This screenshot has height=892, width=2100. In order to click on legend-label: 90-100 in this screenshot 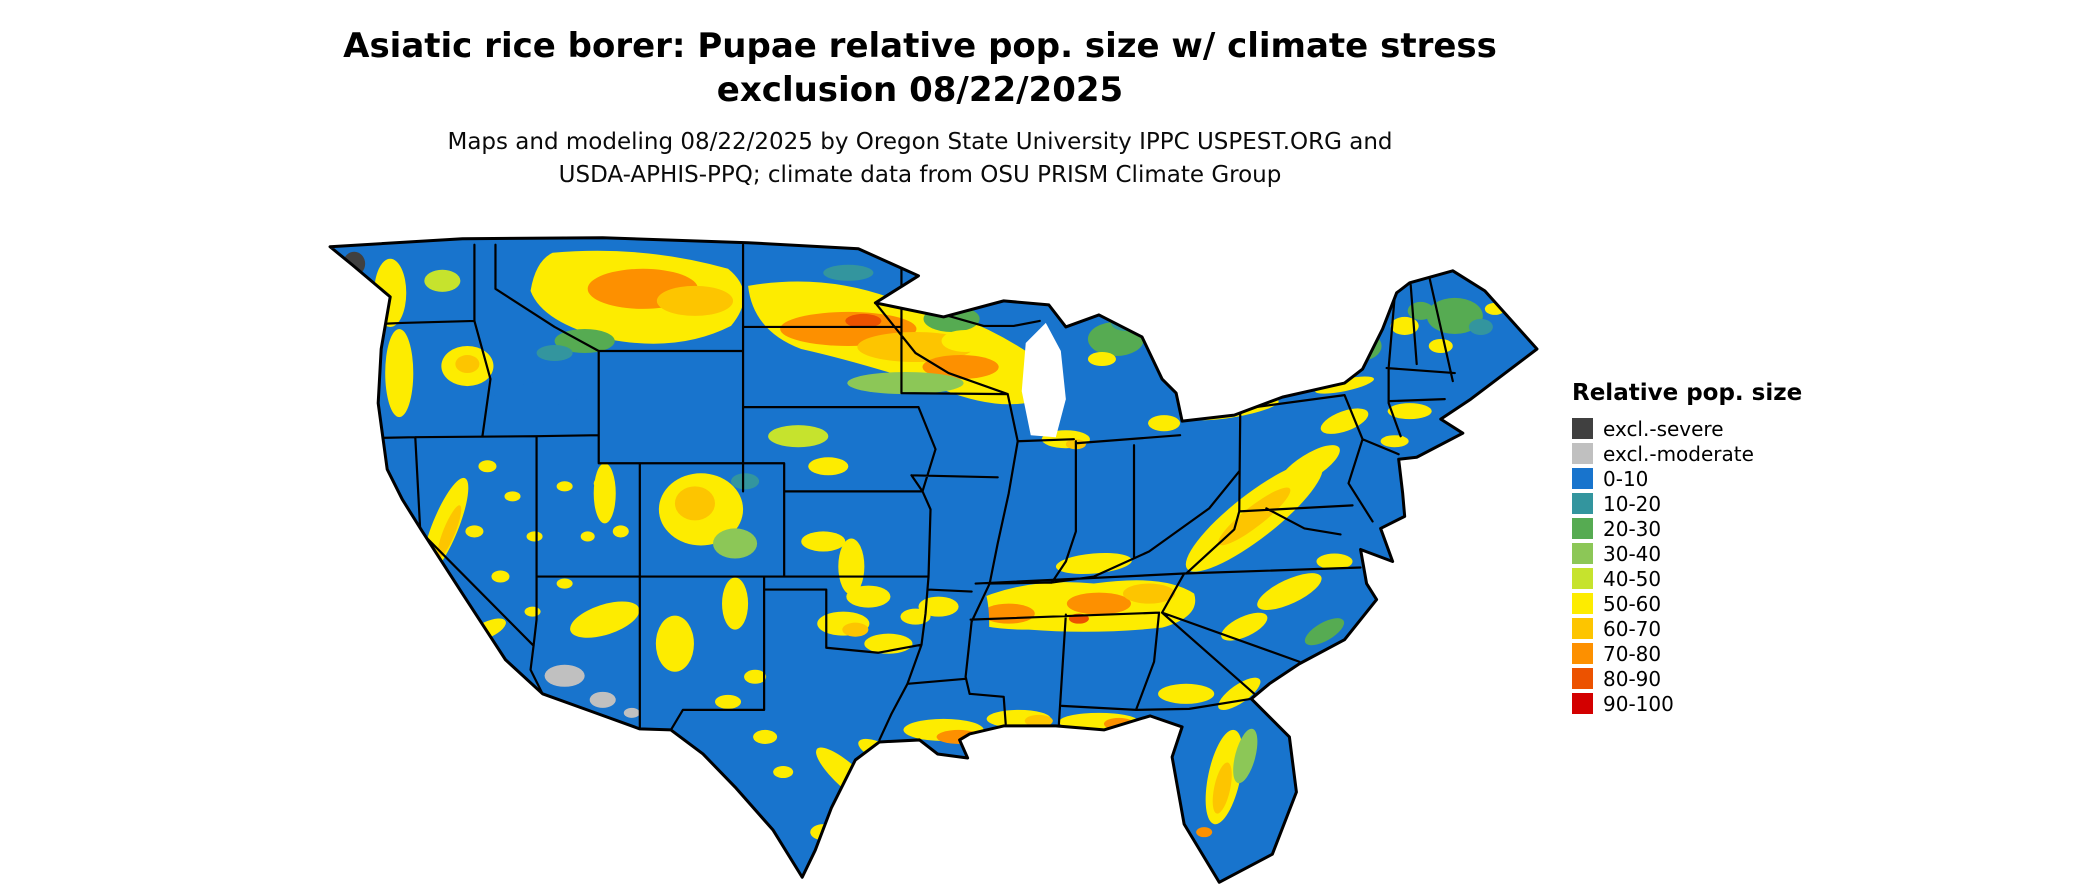, I will do `click(1638, 703)`.